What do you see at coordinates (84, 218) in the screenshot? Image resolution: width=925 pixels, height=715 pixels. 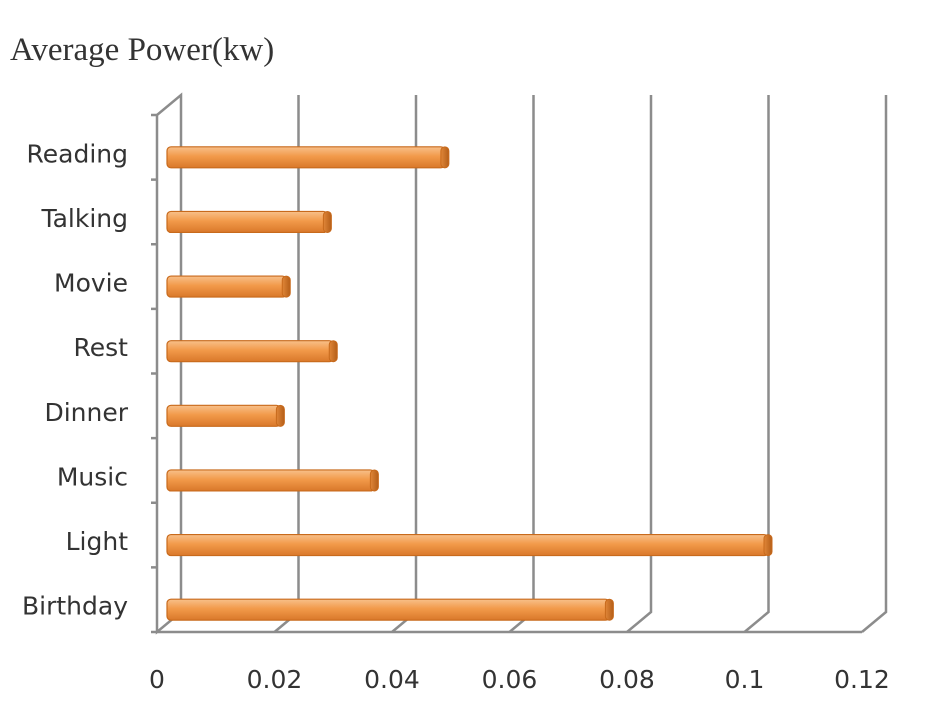 I see `category-label: Talking` at bounding box center [84, 218].